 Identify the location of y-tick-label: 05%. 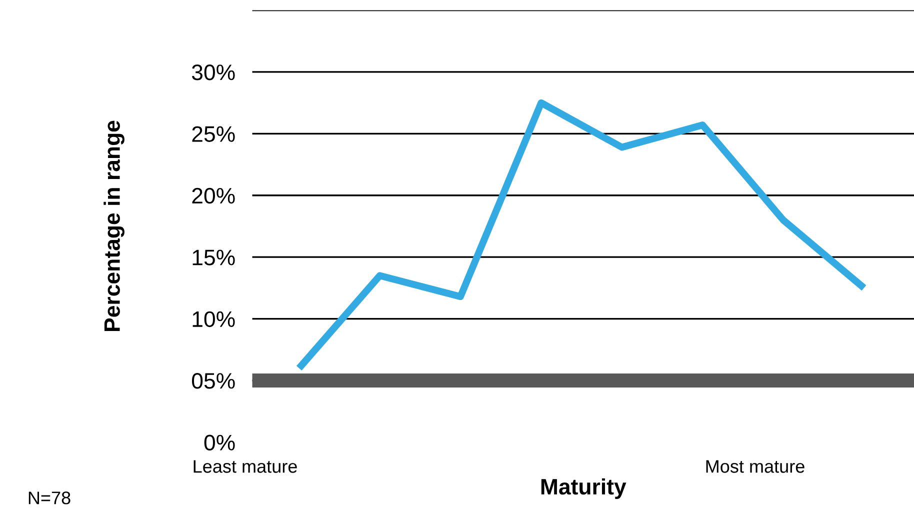
(213, 381).